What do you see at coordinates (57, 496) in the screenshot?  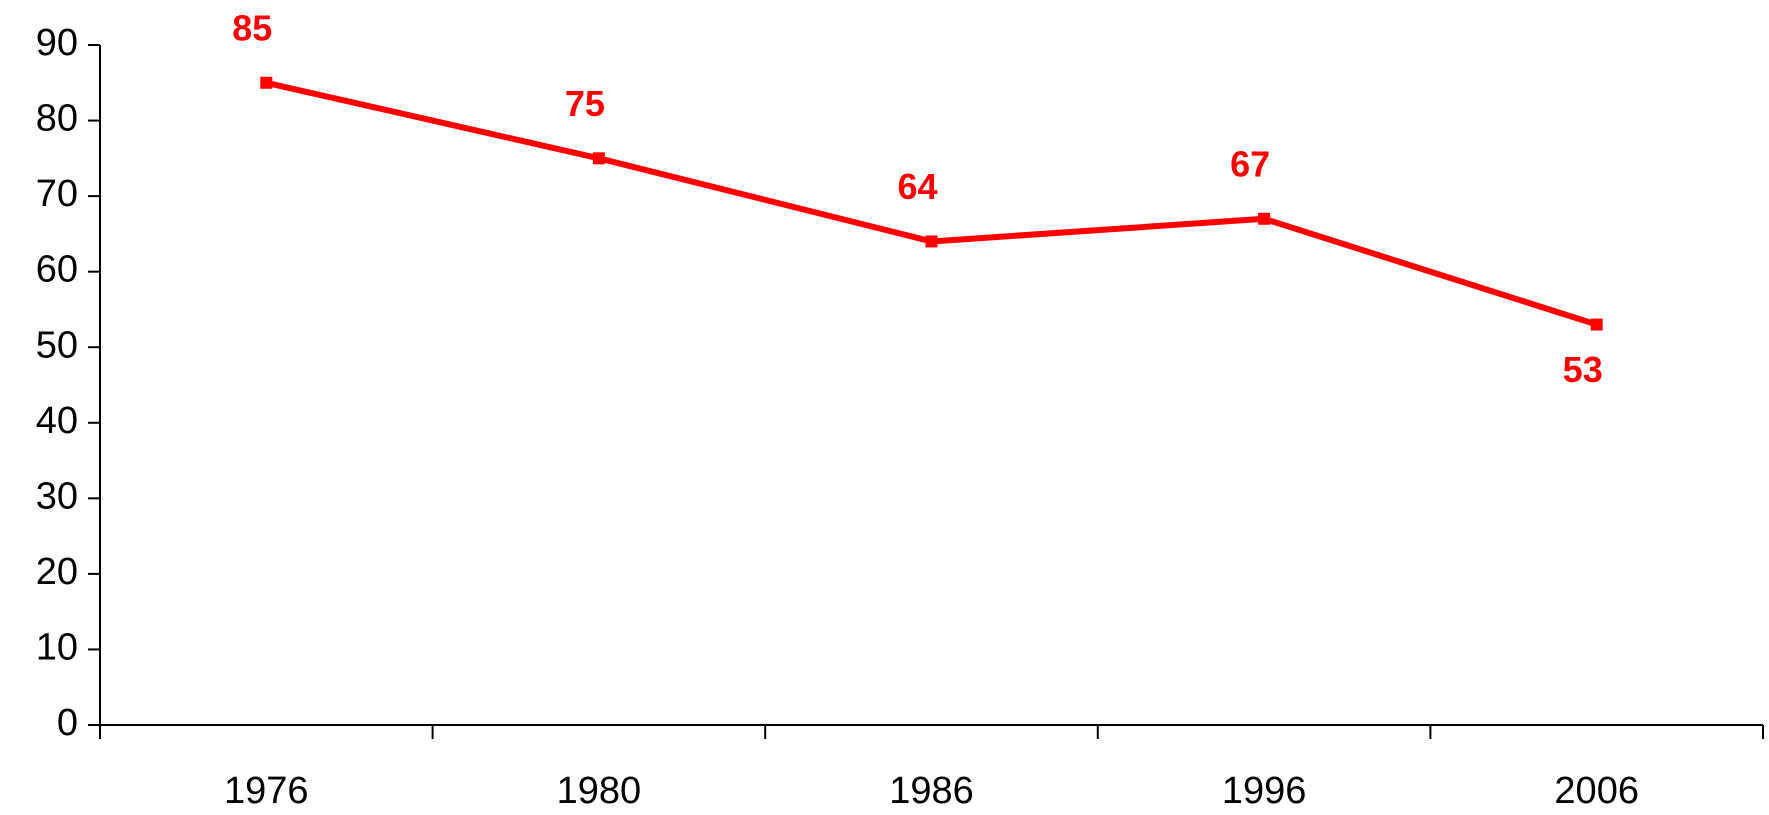 I see `y-tick-label: 30` at bounding box center [57, 496].